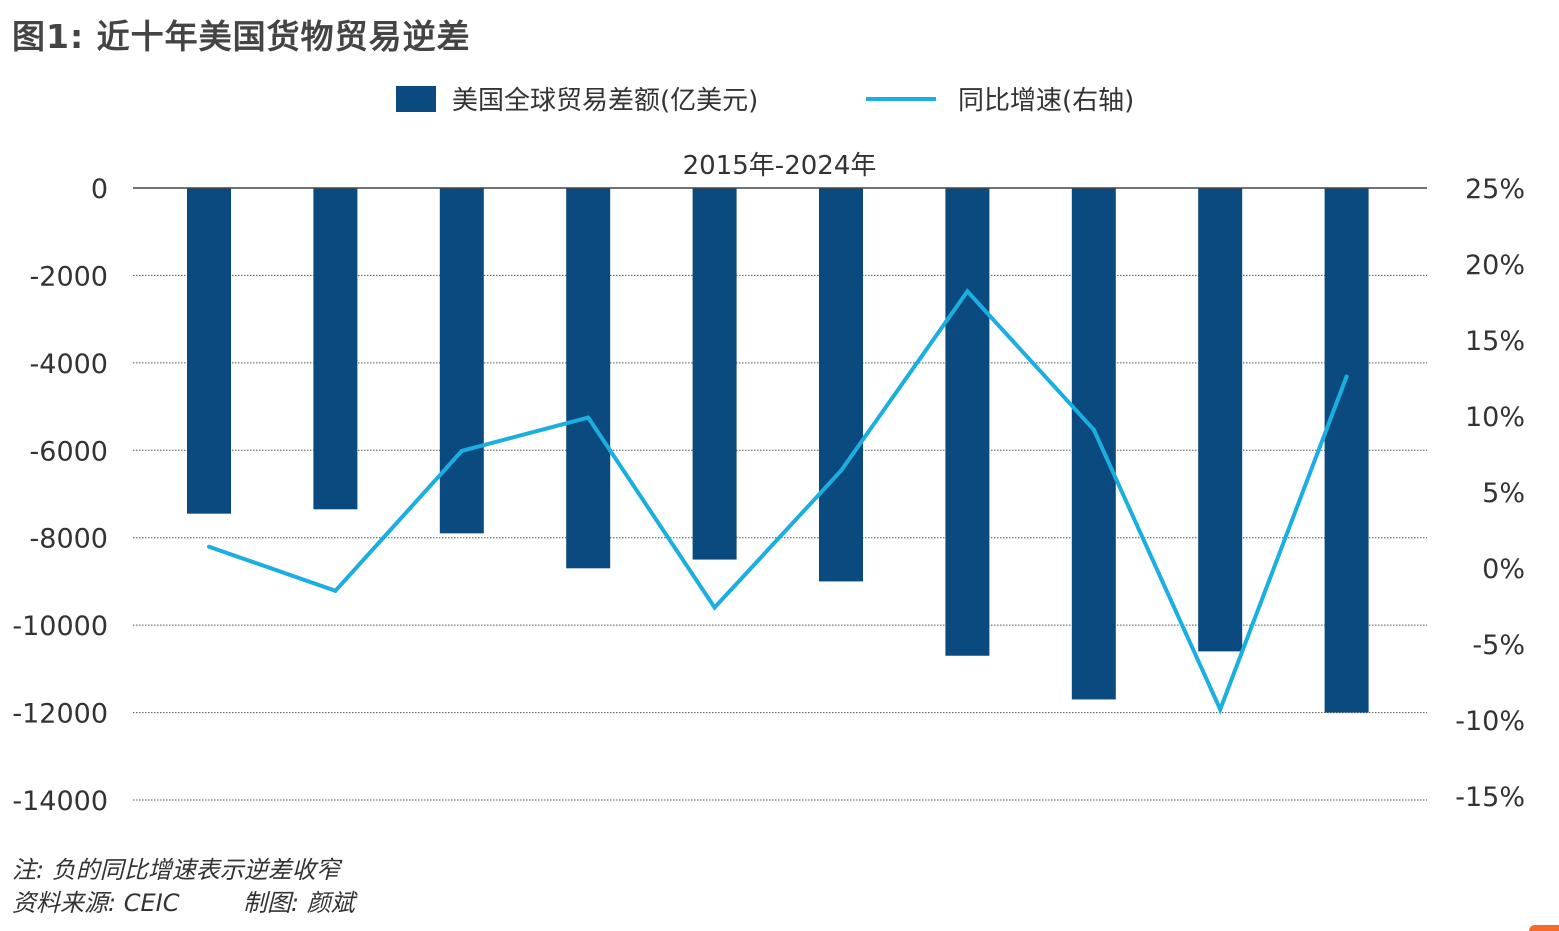 The image size is (1559, 931). What do you see at coordinates (779, 166) in the screenshot?
I see `chart-subtitle: 2015年-2024年` at bounding box center [779, 166].